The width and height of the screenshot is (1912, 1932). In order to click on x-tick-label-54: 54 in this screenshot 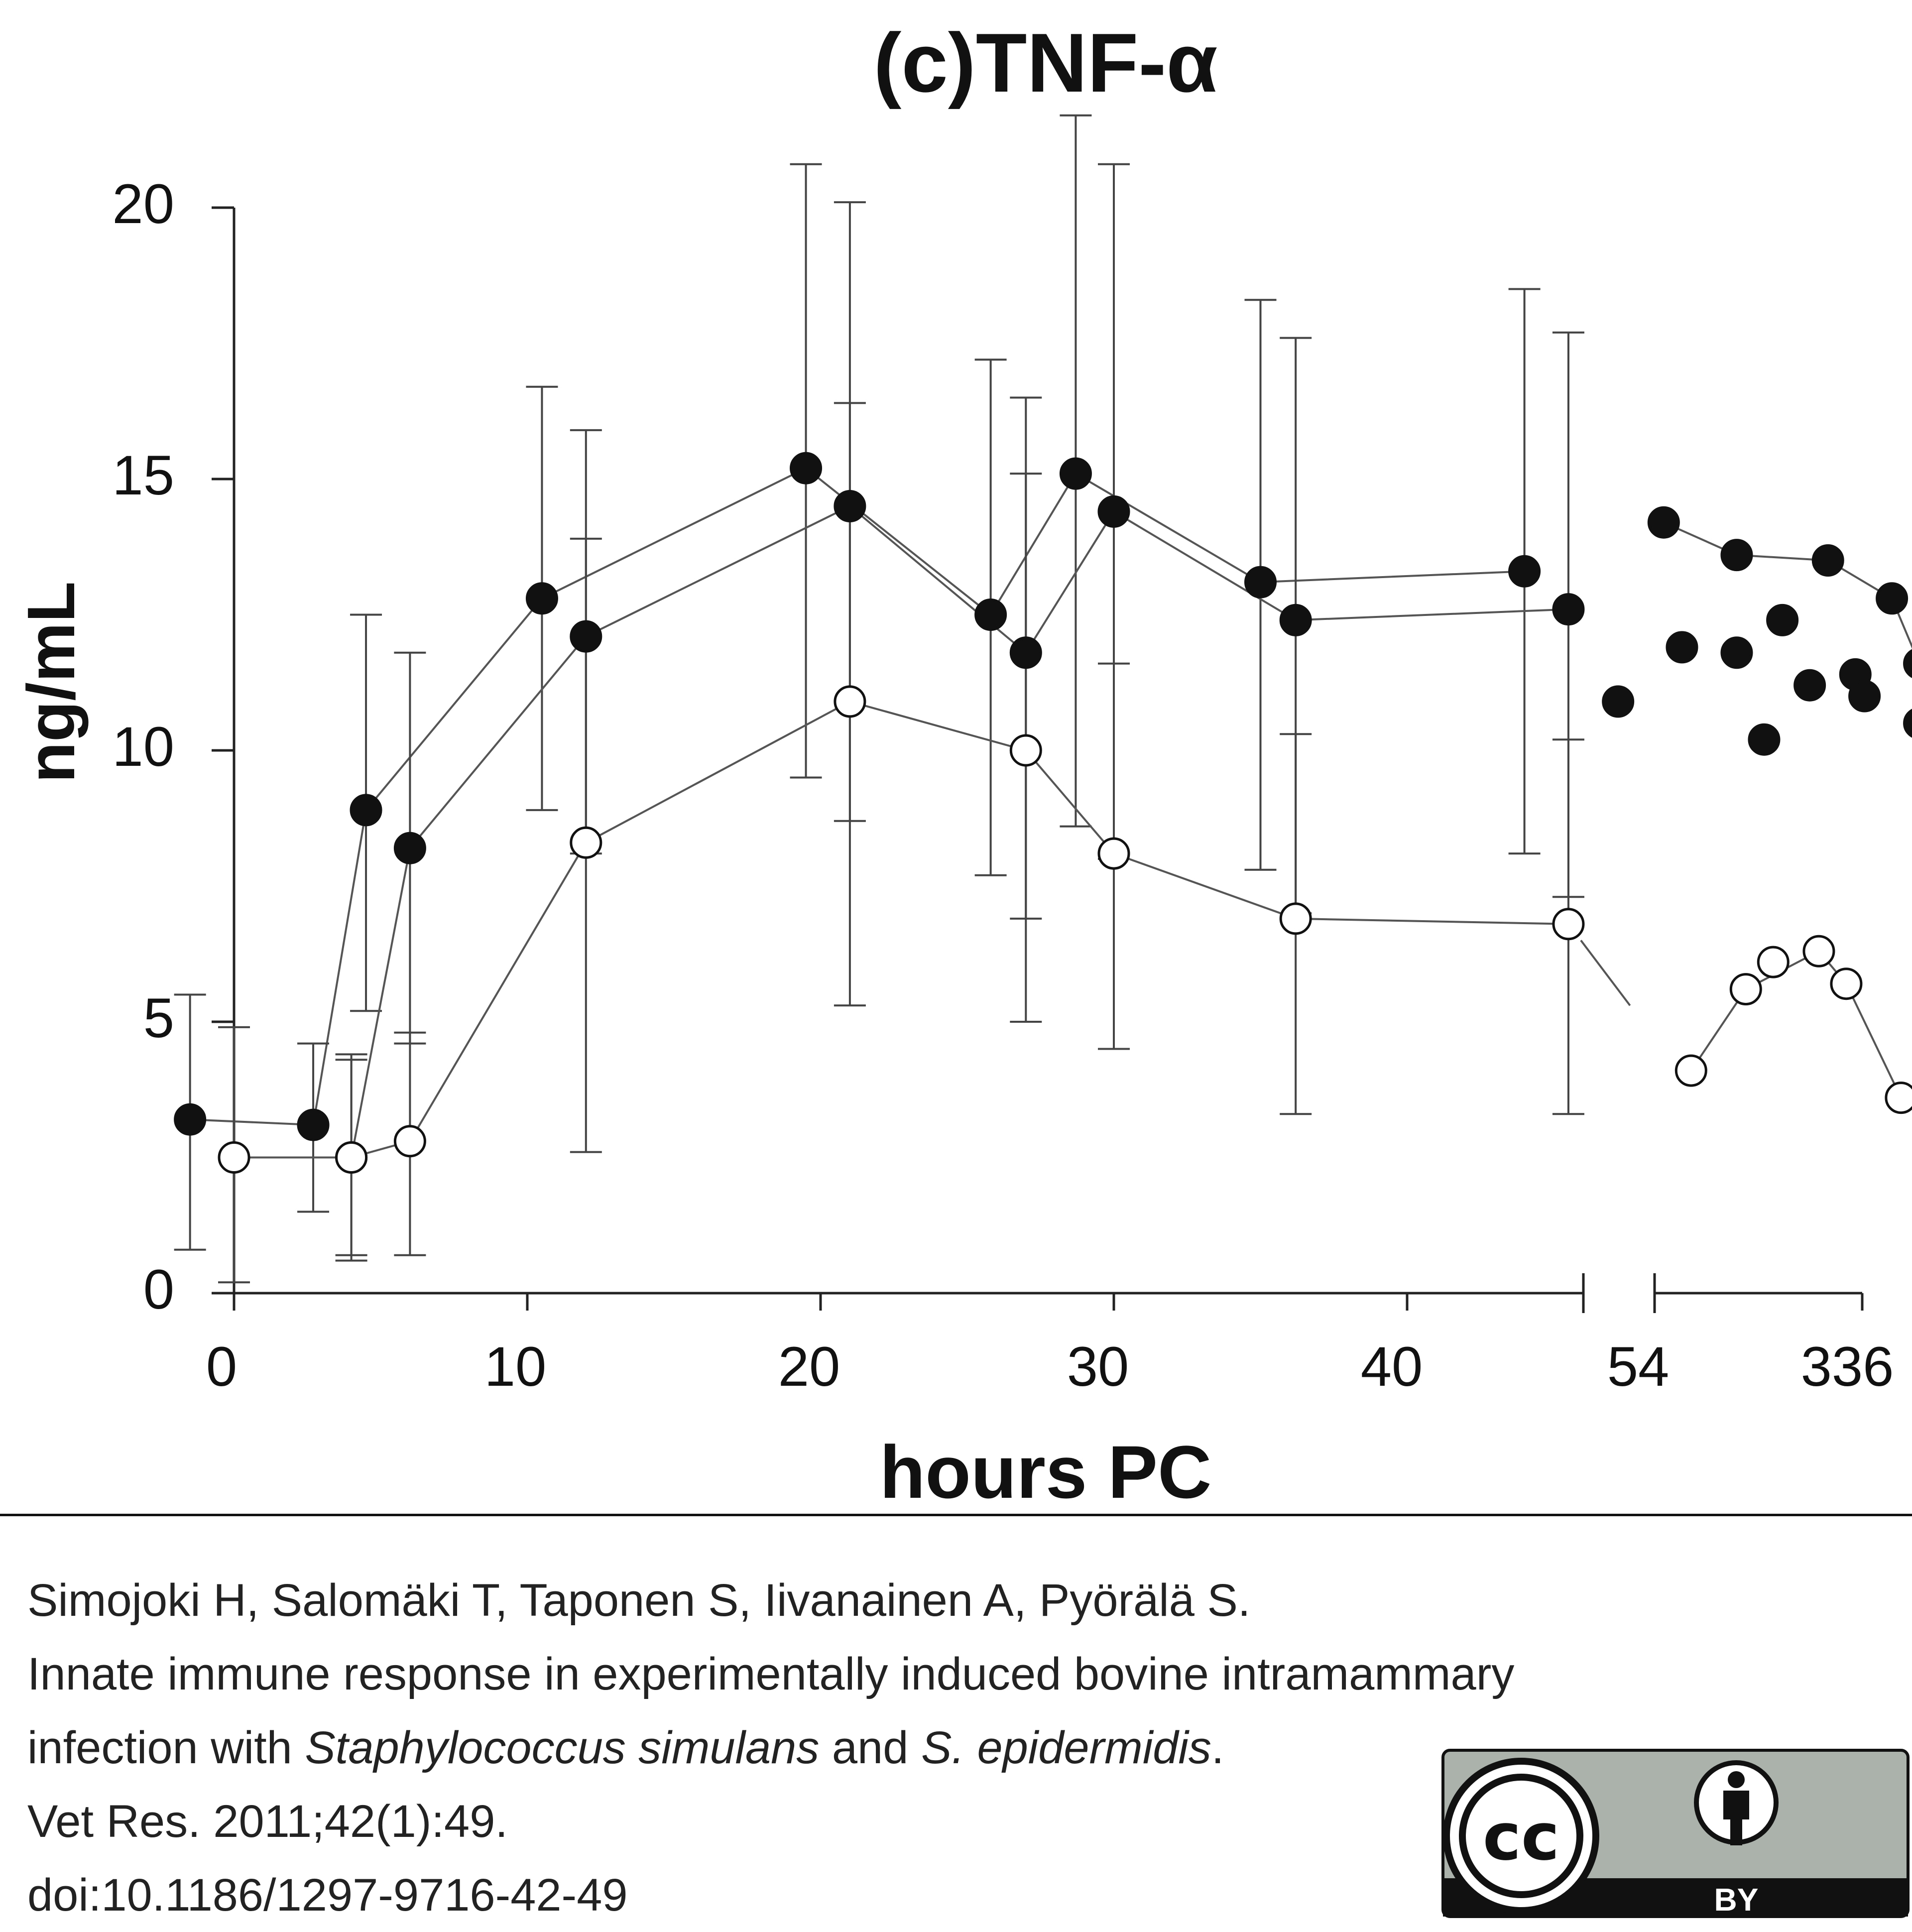, I will do `click(1638, 1367)`.